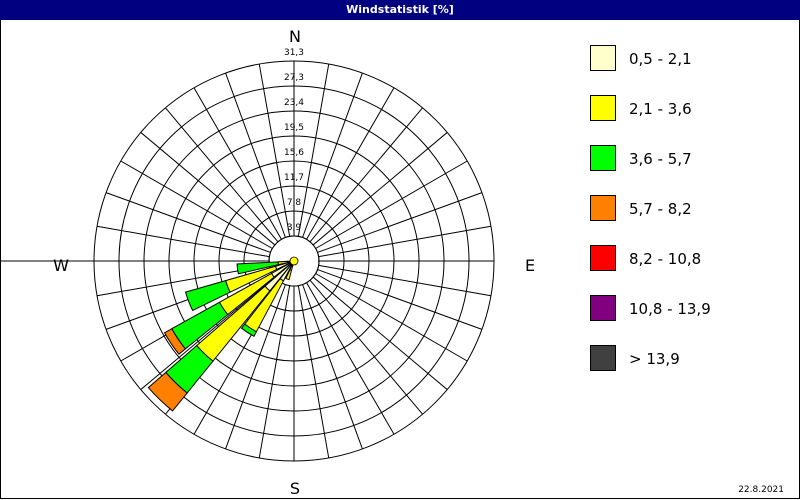 This screenshot has height=500, width=800. What do you see at coordinates (294, 78) in the screenshot?
I see `ring-label: 27,3` at bounding box center [294, 78].